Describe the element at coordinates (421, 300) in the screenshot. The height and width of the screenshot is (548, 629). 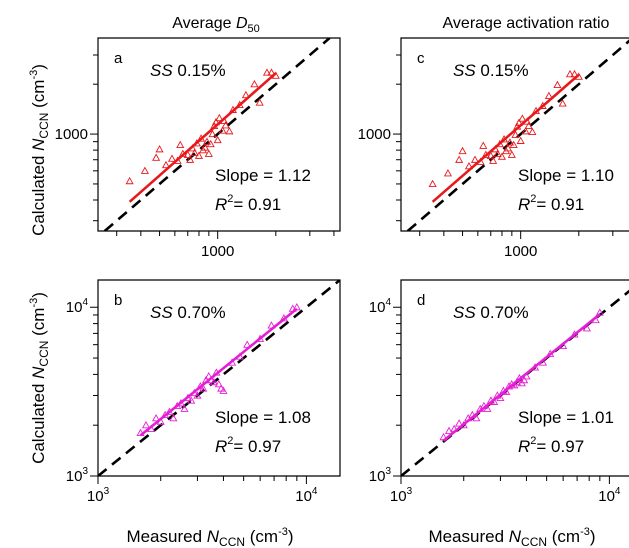
I see `panel-letter: d` at that location.